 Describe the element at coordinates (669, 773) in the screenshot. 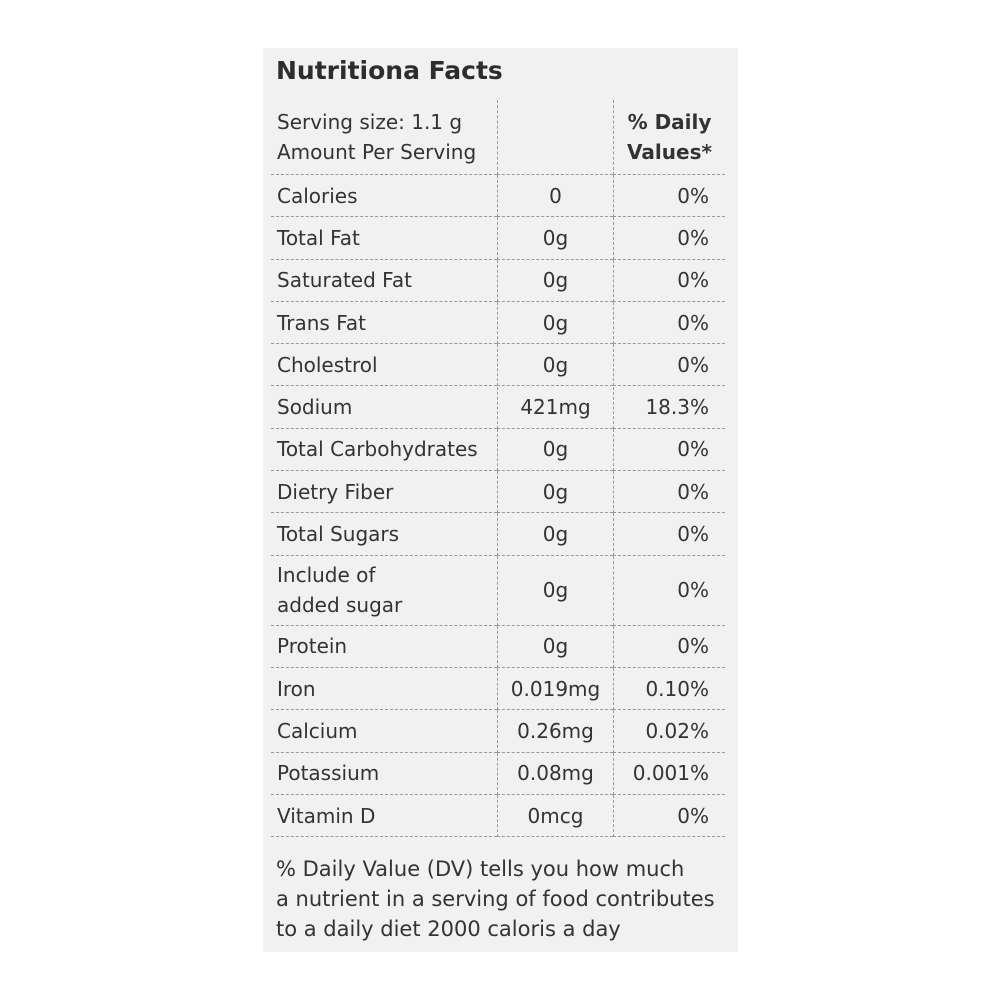

I see `daily-value: 0.001%` at that location.